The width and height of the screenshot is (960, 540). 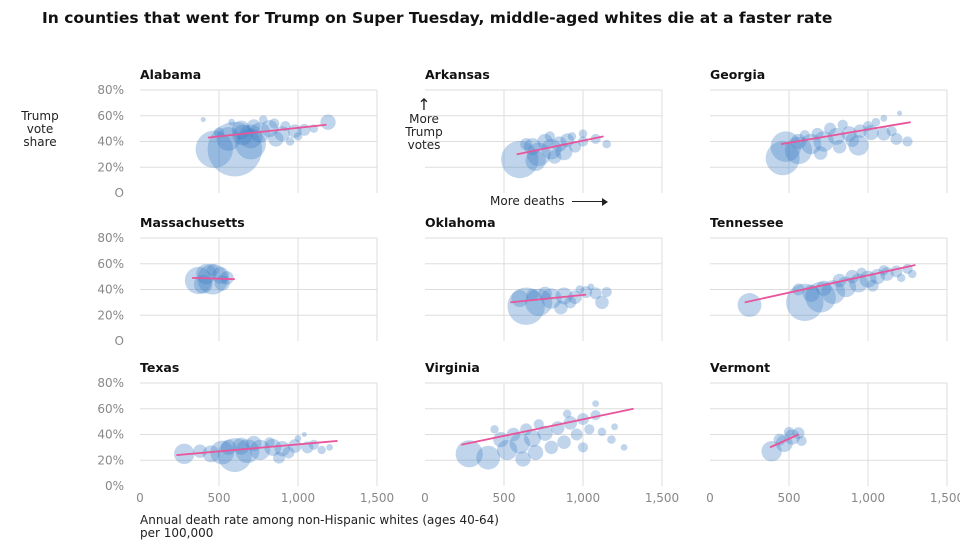 I want to click on panel-title: Oklahoma, so click(x=460, y=222).